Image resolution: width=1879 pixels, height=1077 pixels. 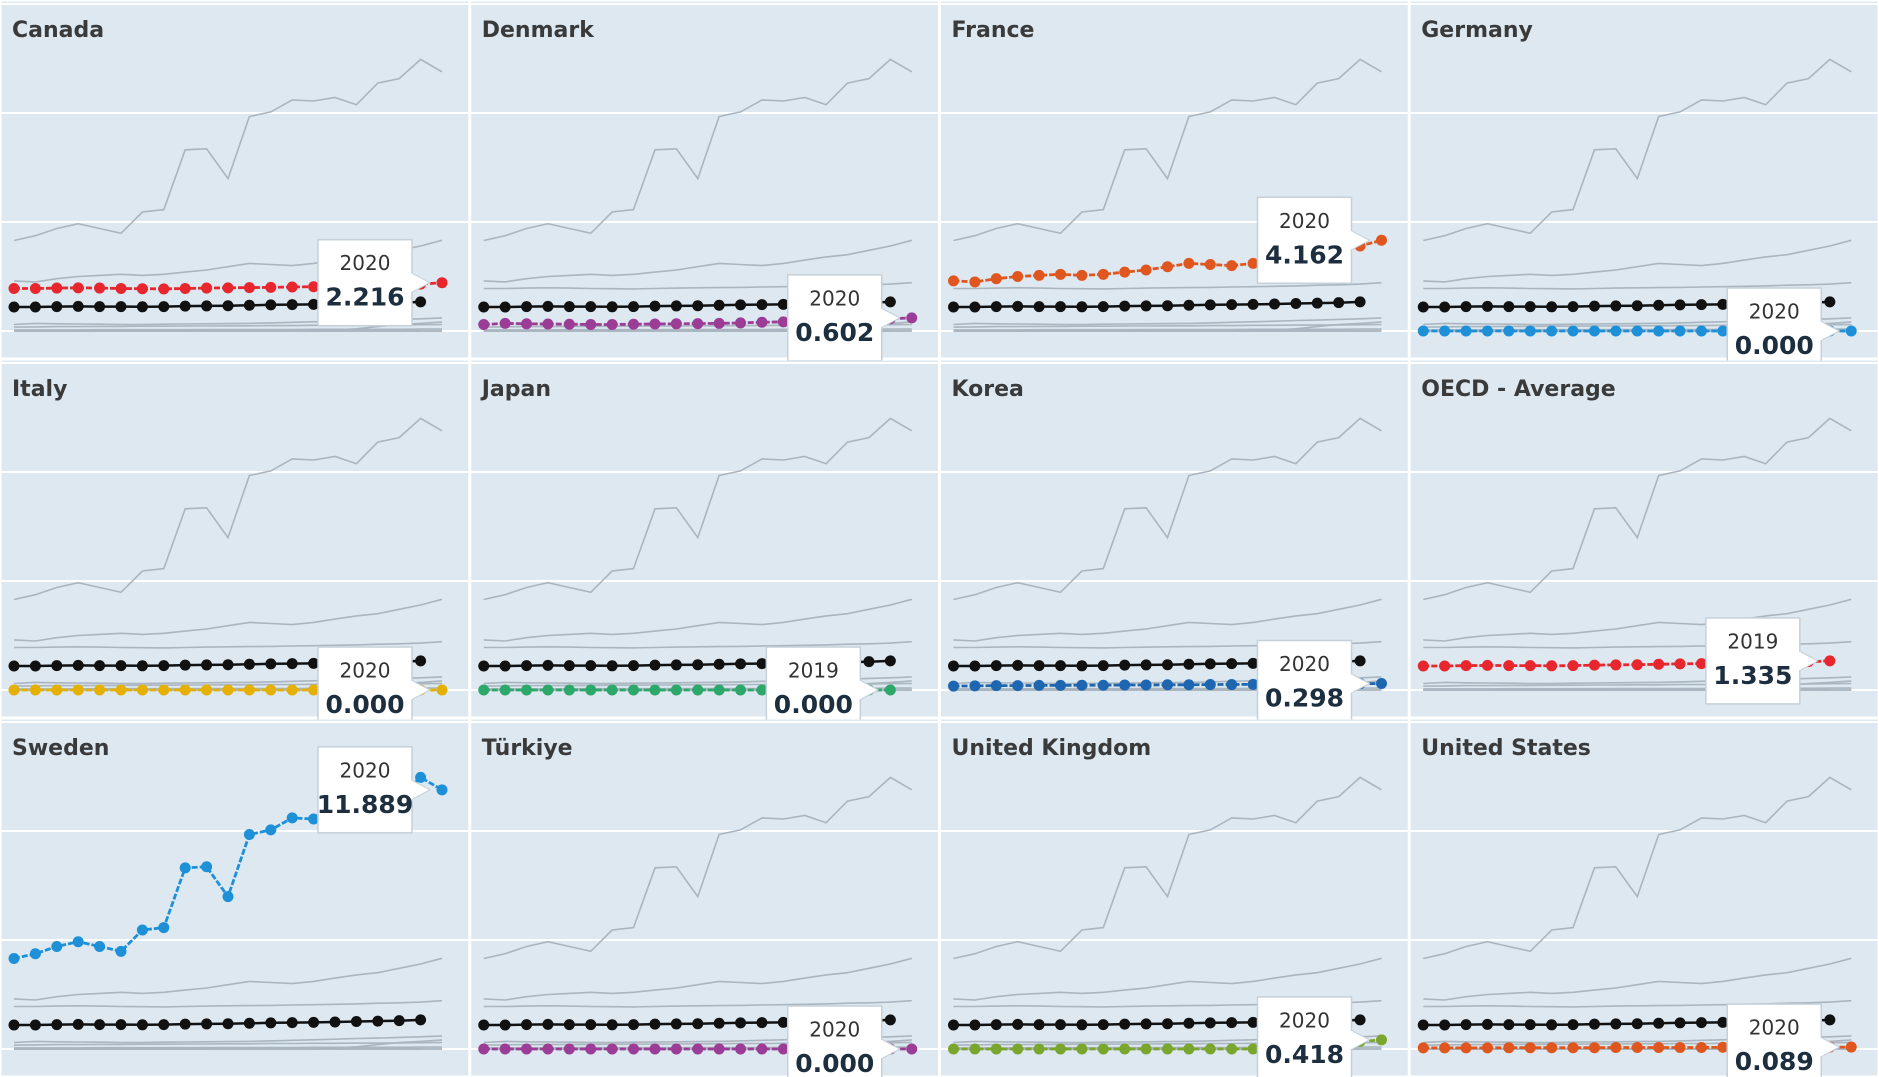 What do you see at coordinates (1174, 544) in the screenshot?
I see `panel: 2020 0.298 Korea` at bounding box center [1174, 544].